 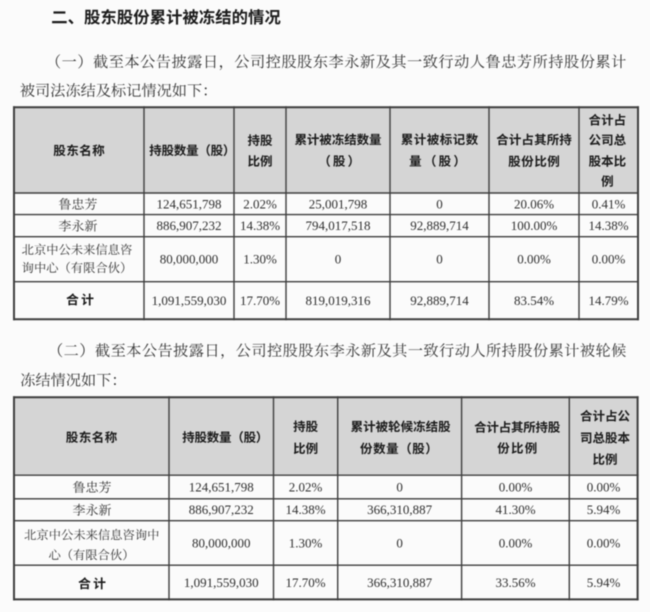 I want to click on svg-text: 20.06%, so click(x=534, y=203).